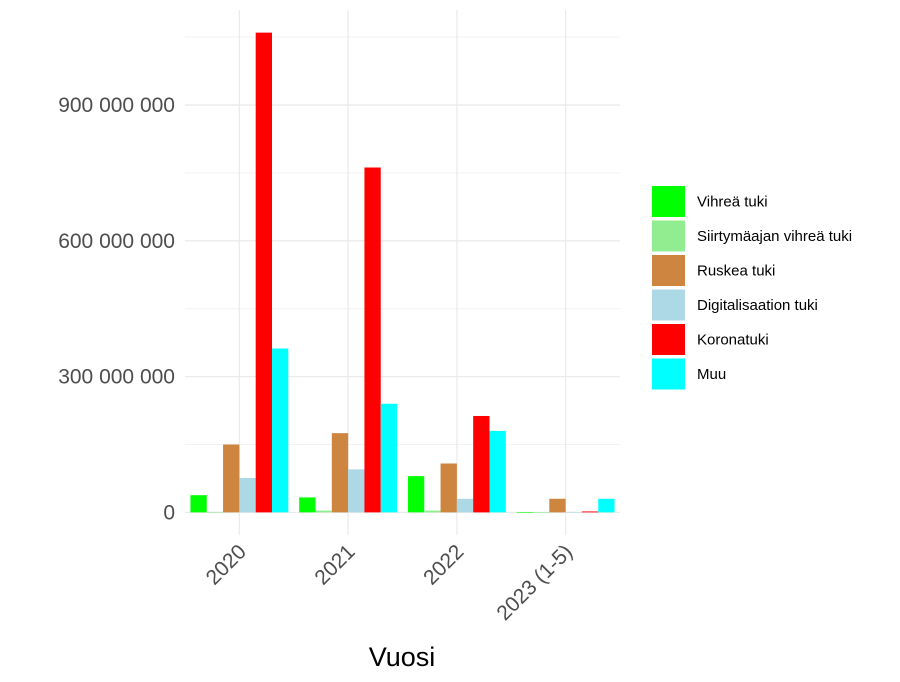 This screenshot has height=682, width=900. I want to click on x-tick-label: 2021, so click(334, 564).